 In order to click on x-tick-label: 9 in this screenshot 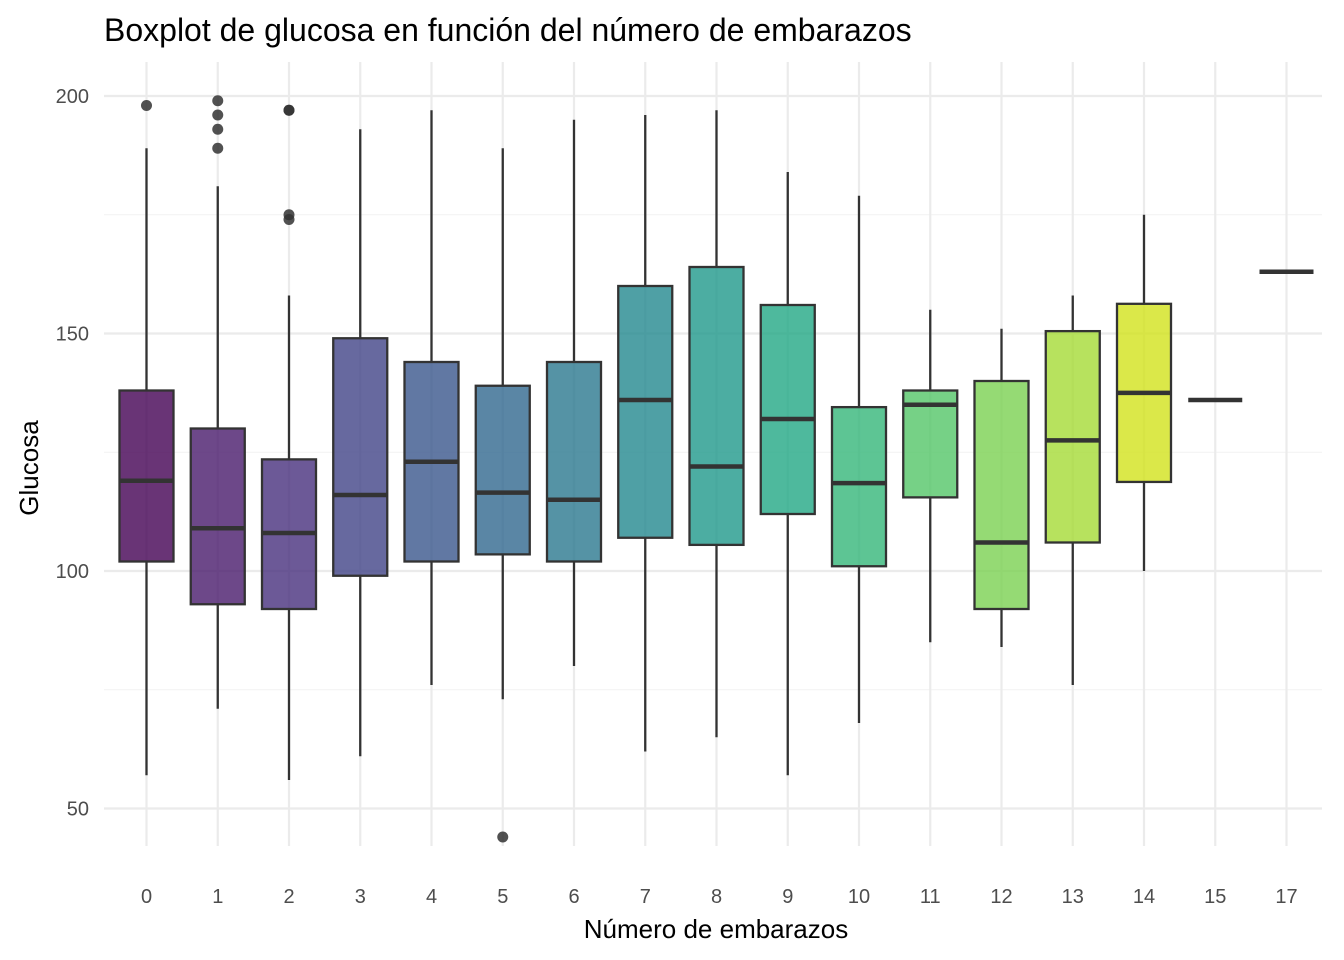, I will do `click(787, 897)`.